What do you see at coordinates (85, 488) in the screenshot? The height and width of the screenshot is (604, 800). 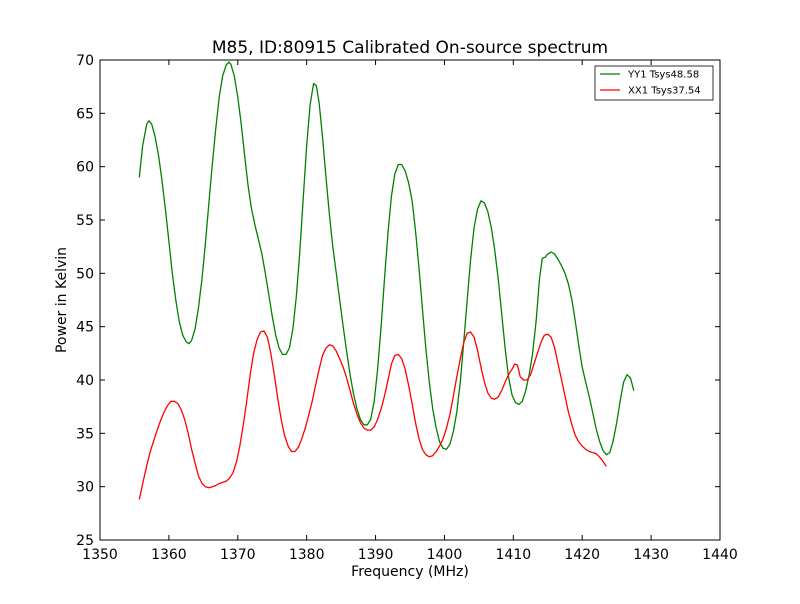 I see `y-tick-label-1: 30` at bounding box center [85, 488].